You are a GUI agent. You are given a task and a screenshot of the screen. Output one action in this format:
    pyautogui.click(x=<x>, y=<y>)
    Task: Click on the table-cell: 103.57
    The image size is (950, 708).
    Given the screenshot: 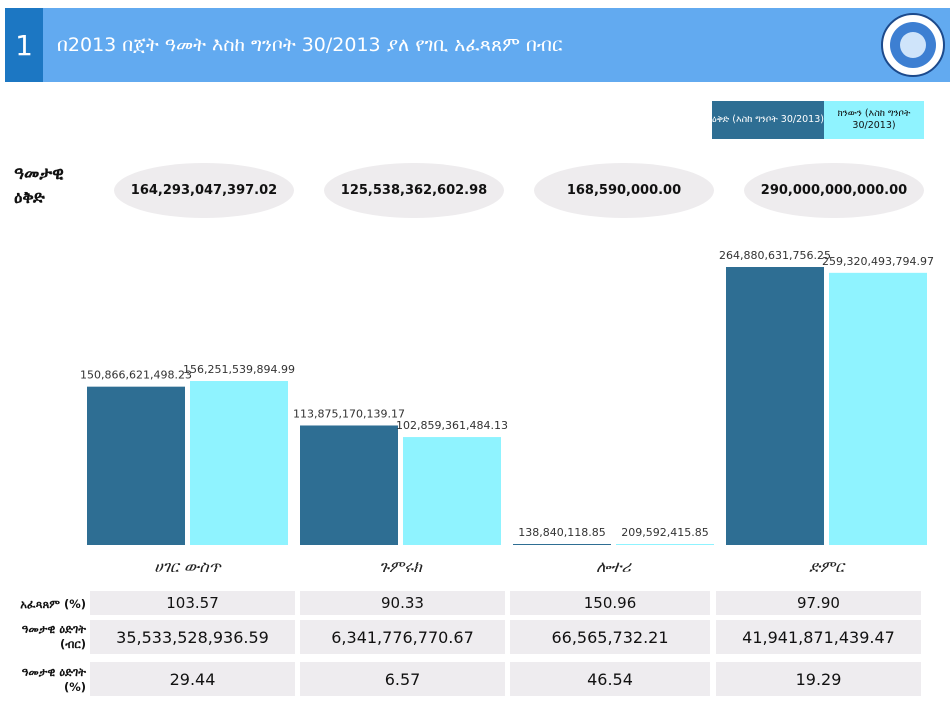 What is the action you would take?
    pyautogui.click(x=192, y=603)
    